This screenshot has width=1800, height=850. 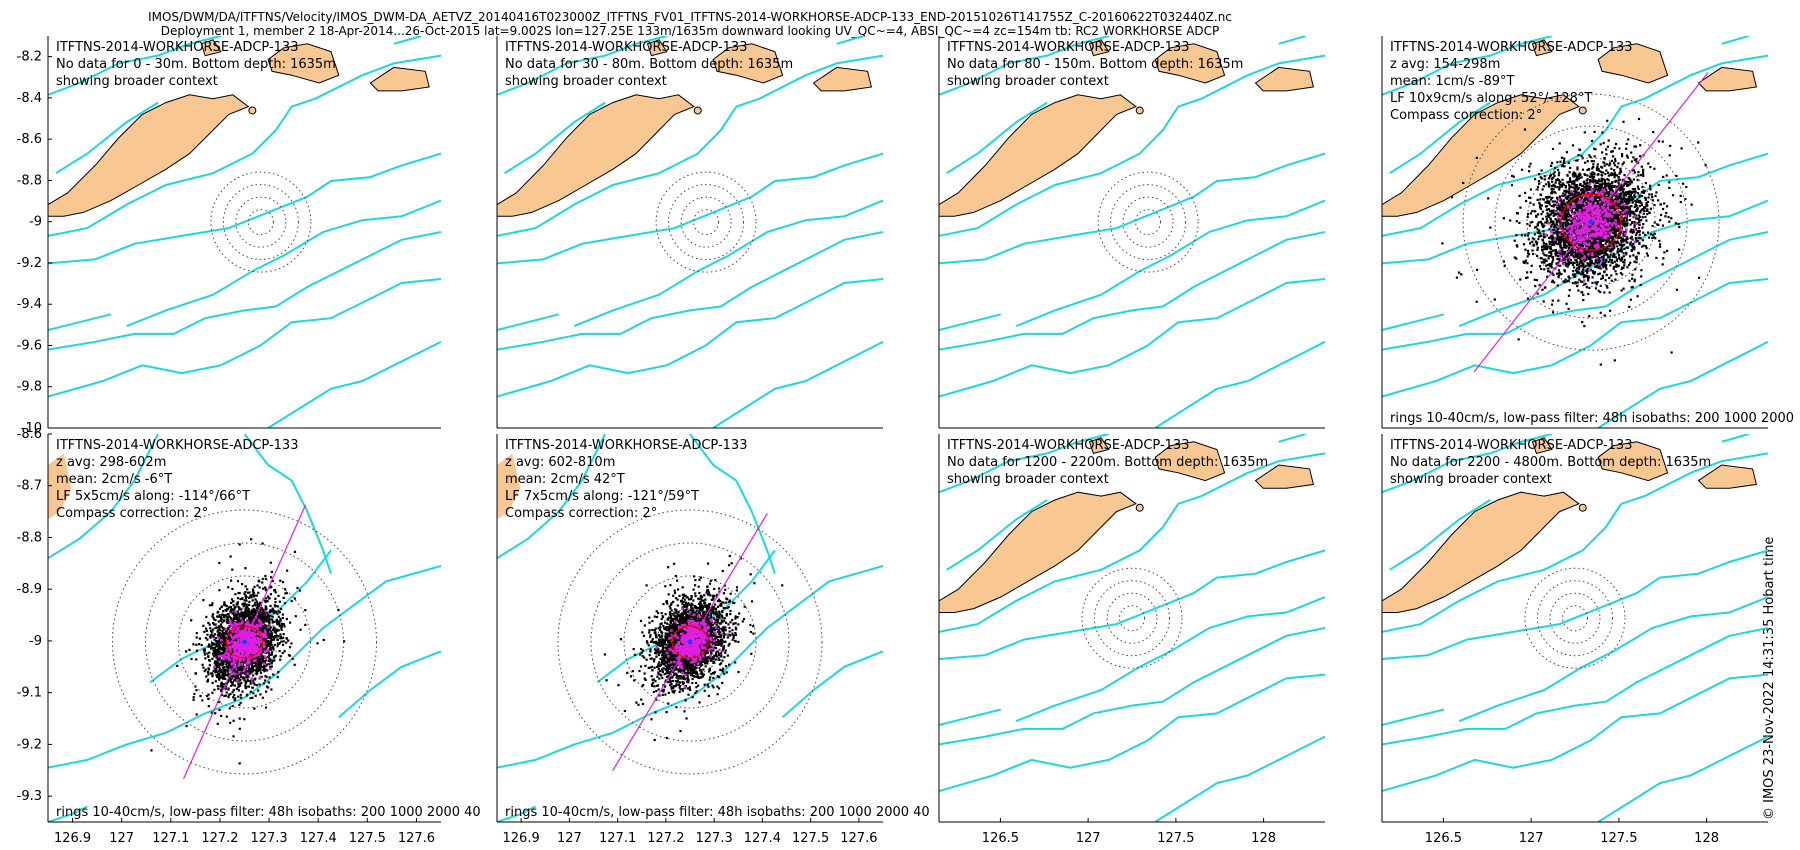 What do you see at coordinates (1511, 47) in the screenshot?
I see `panel-title: ITFTNS-2014-WORKHORSE-ADCP-133` at bounding box center [1511, 47].